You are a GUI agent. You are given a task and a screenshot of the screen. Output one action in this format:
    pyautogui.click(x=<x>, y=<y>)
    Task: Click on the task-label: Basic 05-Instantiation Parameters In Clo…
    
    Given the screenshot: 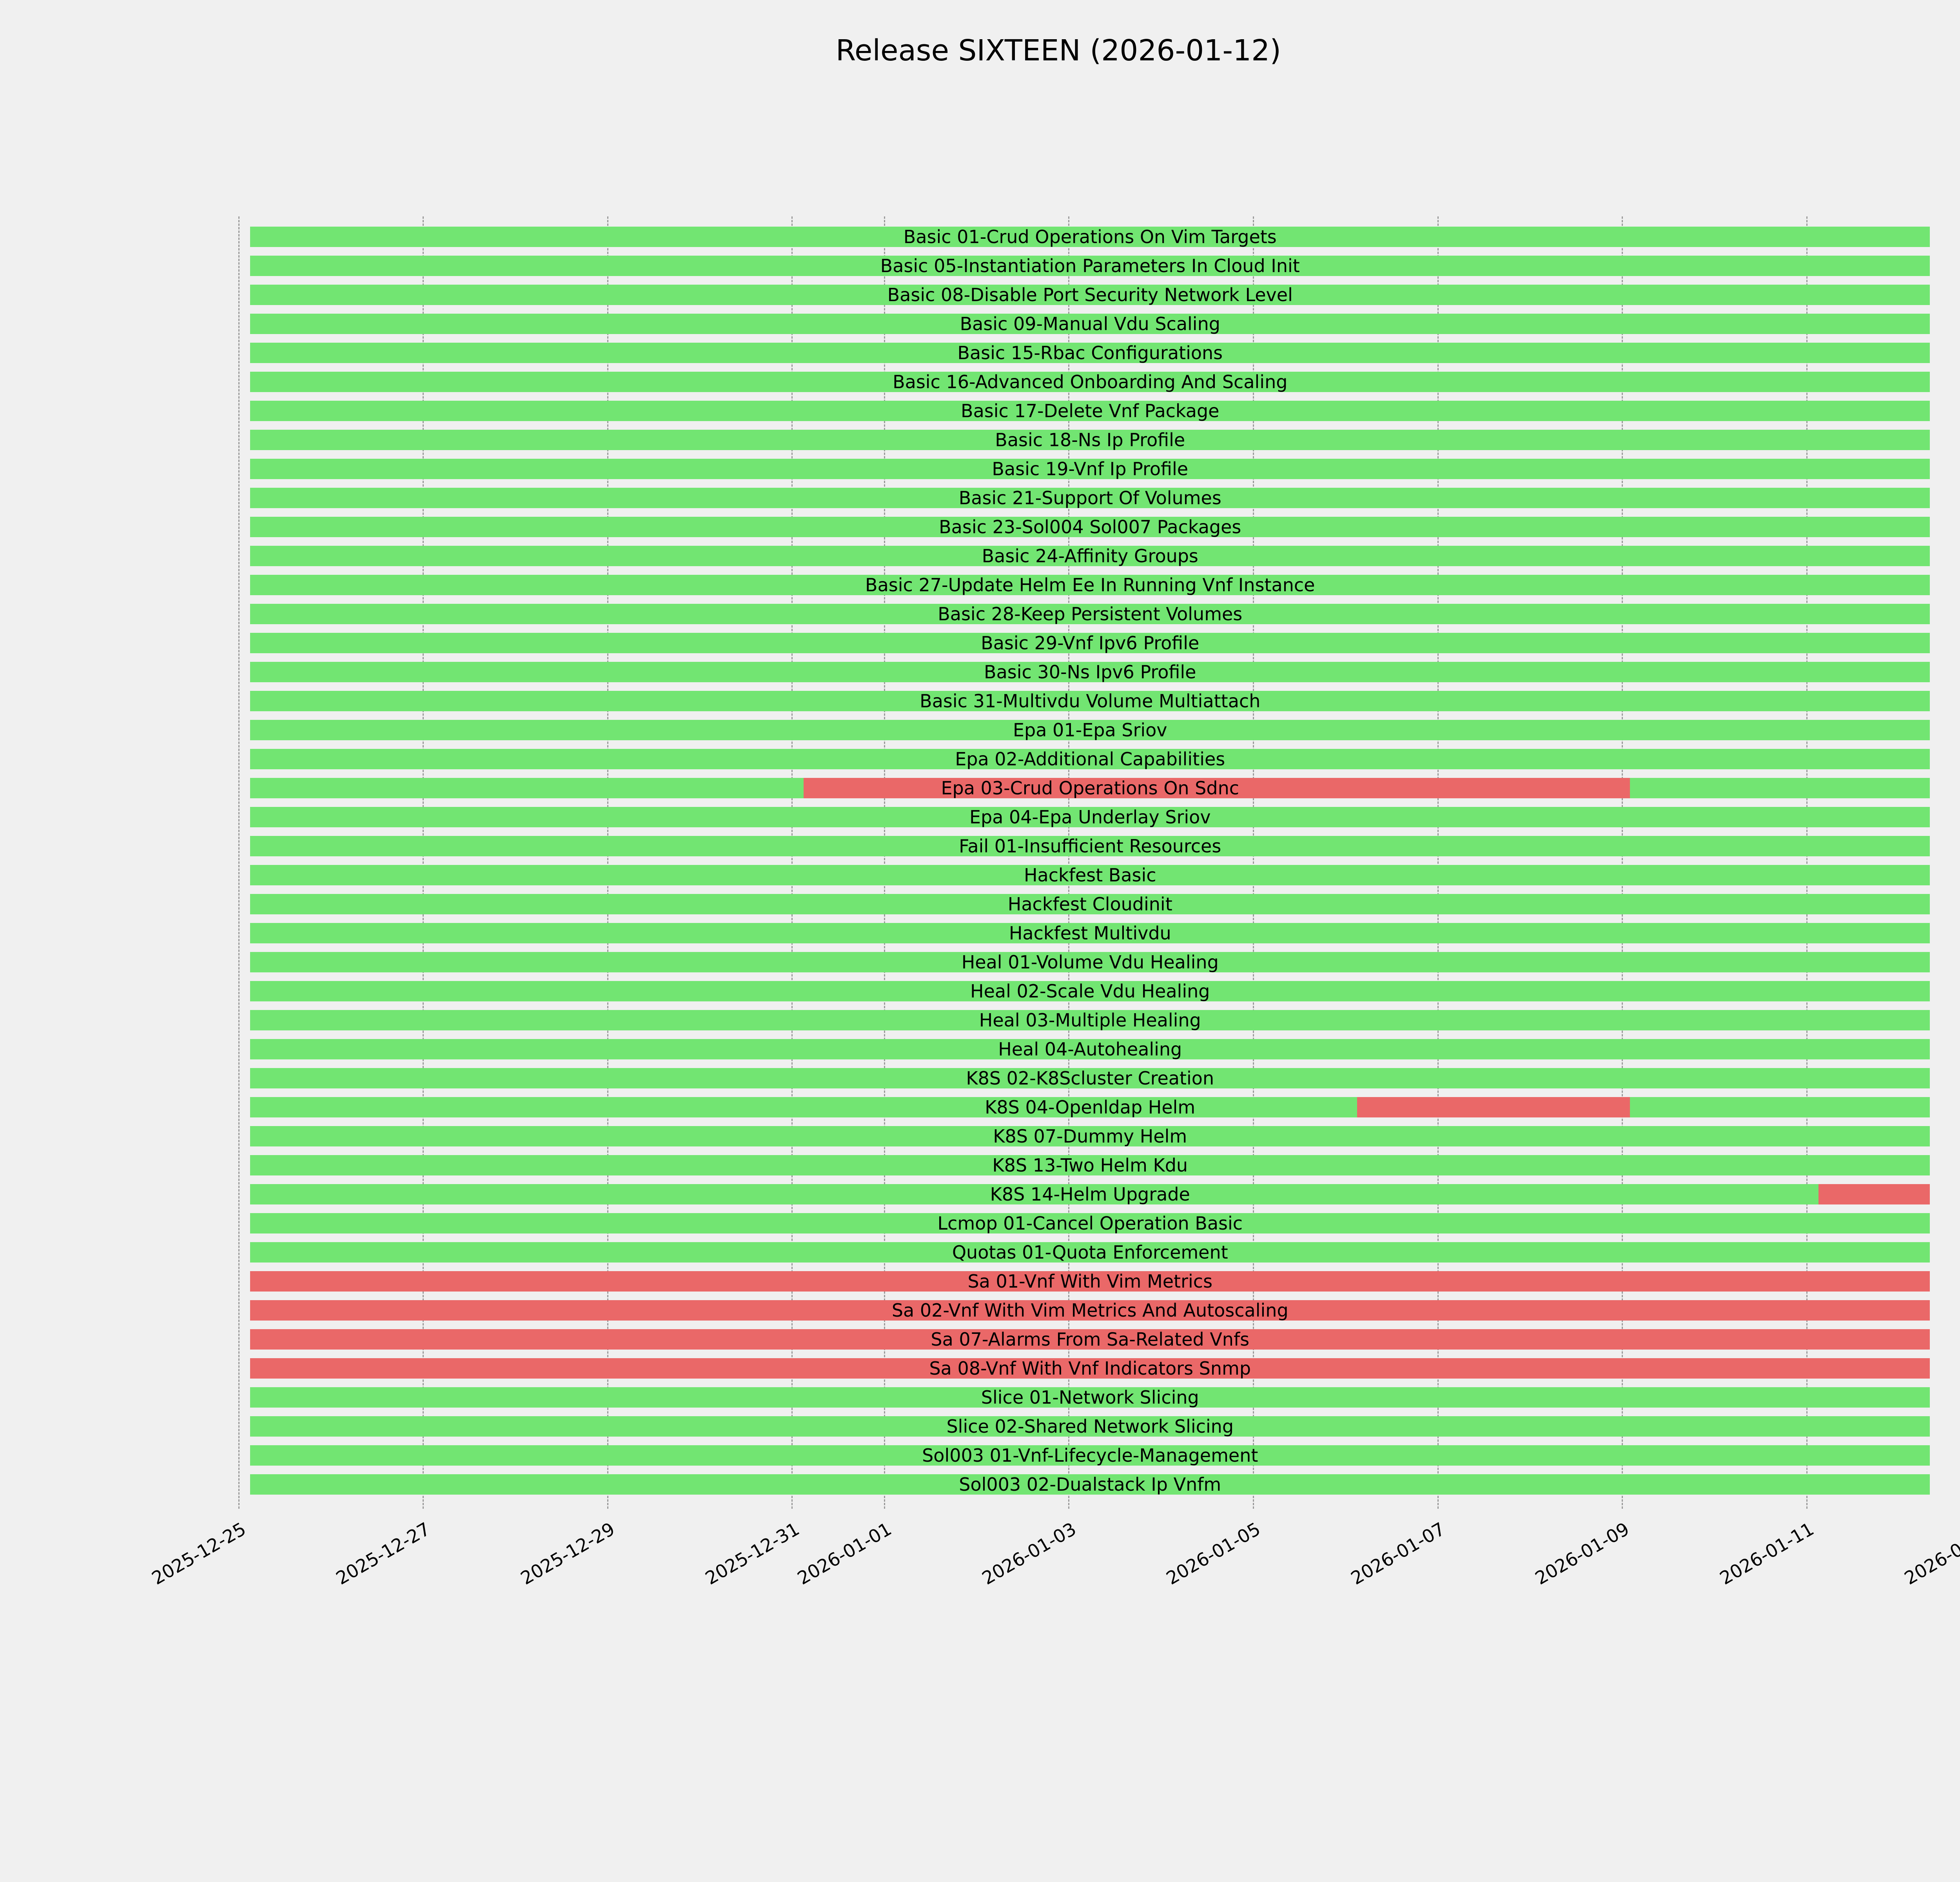 What is the action you would take?
    pyautogui.click(x=1090, y=265)
    